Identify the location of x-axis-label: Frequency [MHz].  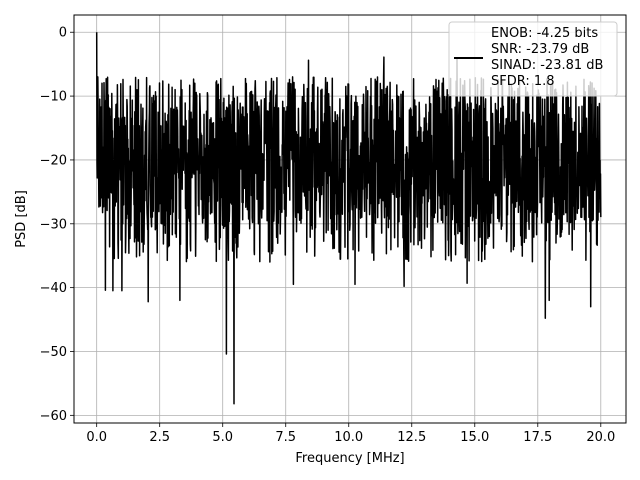
(349, 458).